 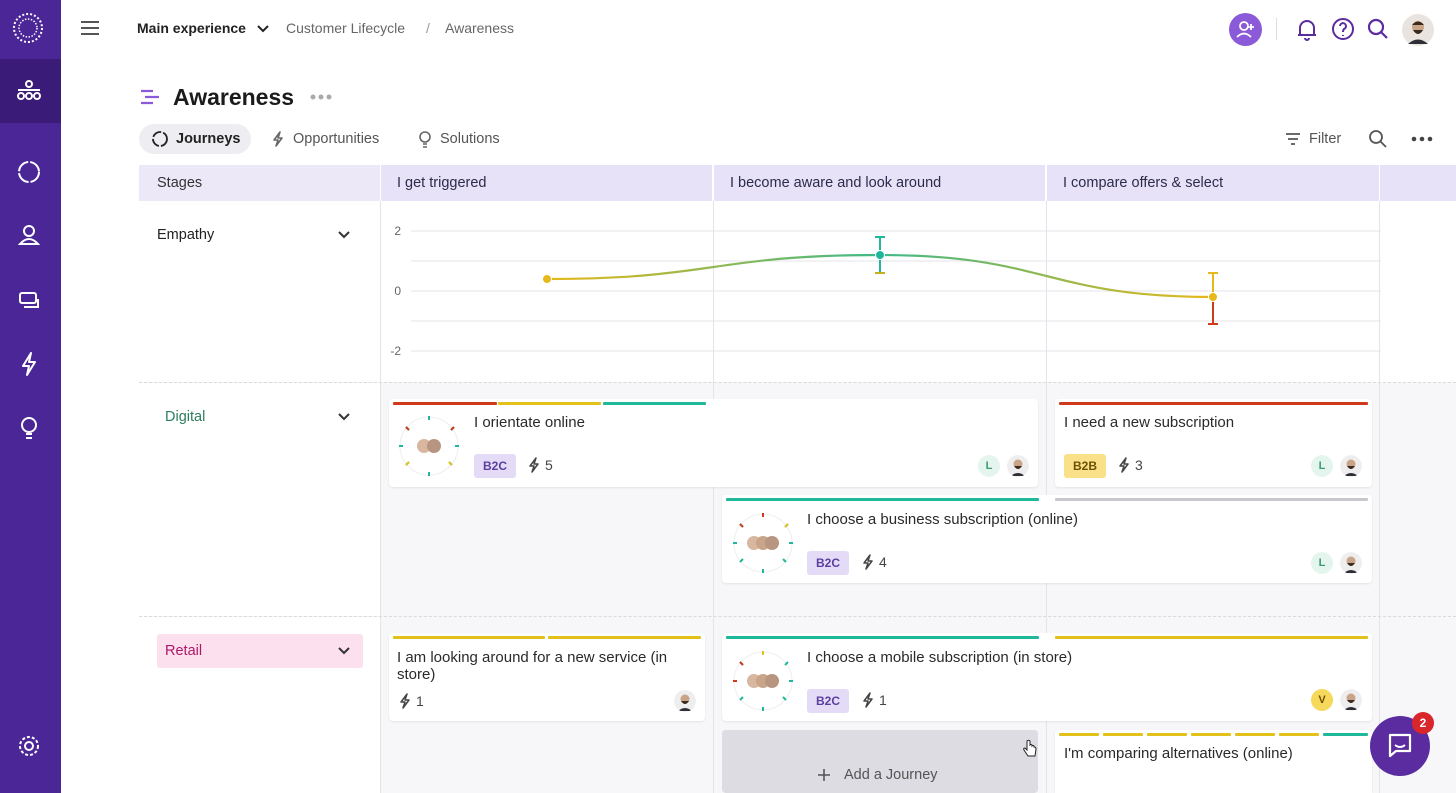 What do you see at coordinates (824, 775) in the screenshot?
I see `plus-icon` at bounding box center [824, 775].